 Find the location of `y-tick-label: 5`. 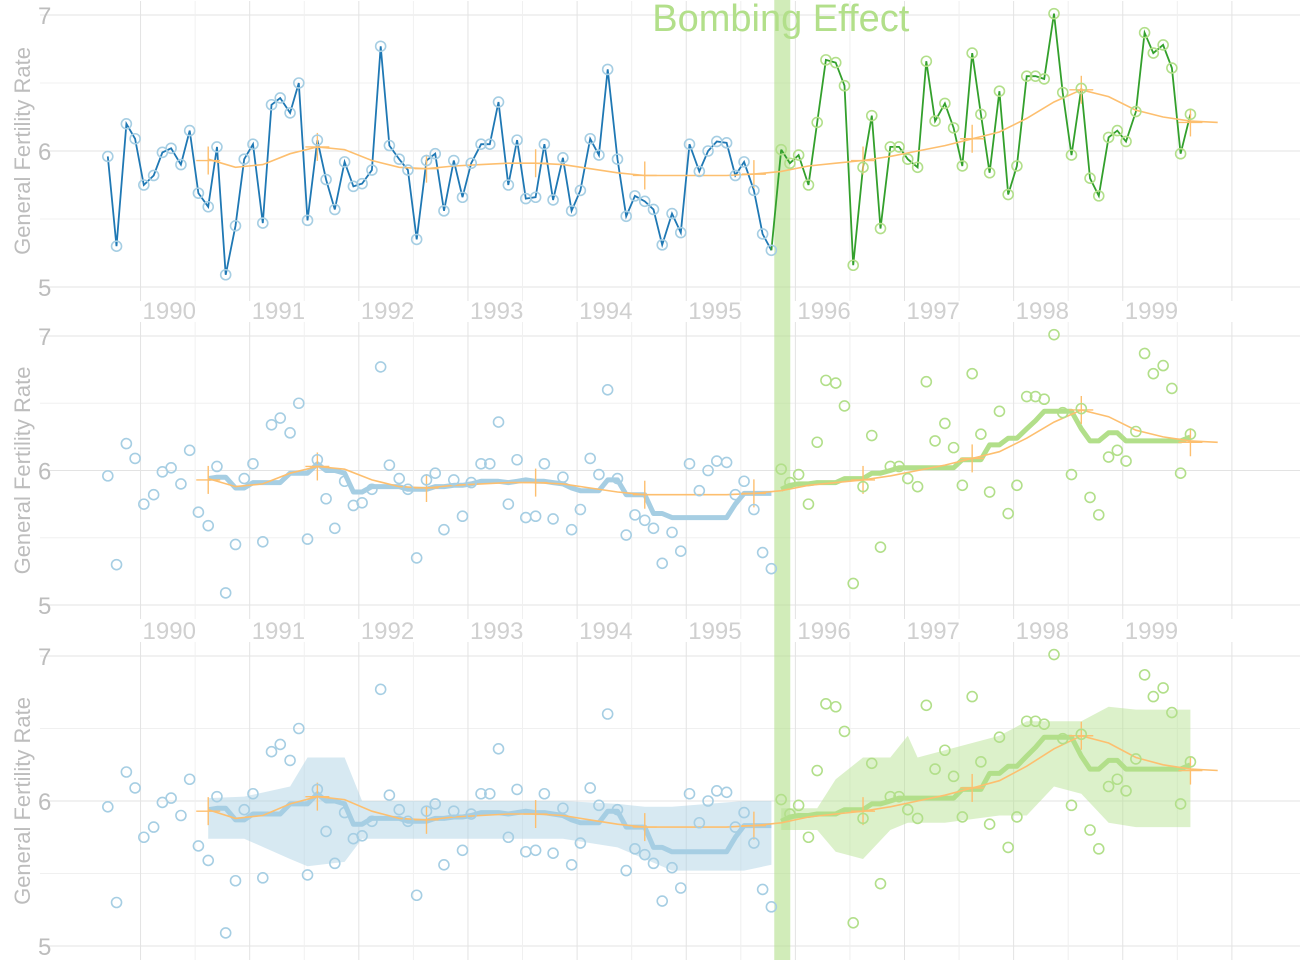

y-tick-label: 5 is located at coordinates (44, 288).